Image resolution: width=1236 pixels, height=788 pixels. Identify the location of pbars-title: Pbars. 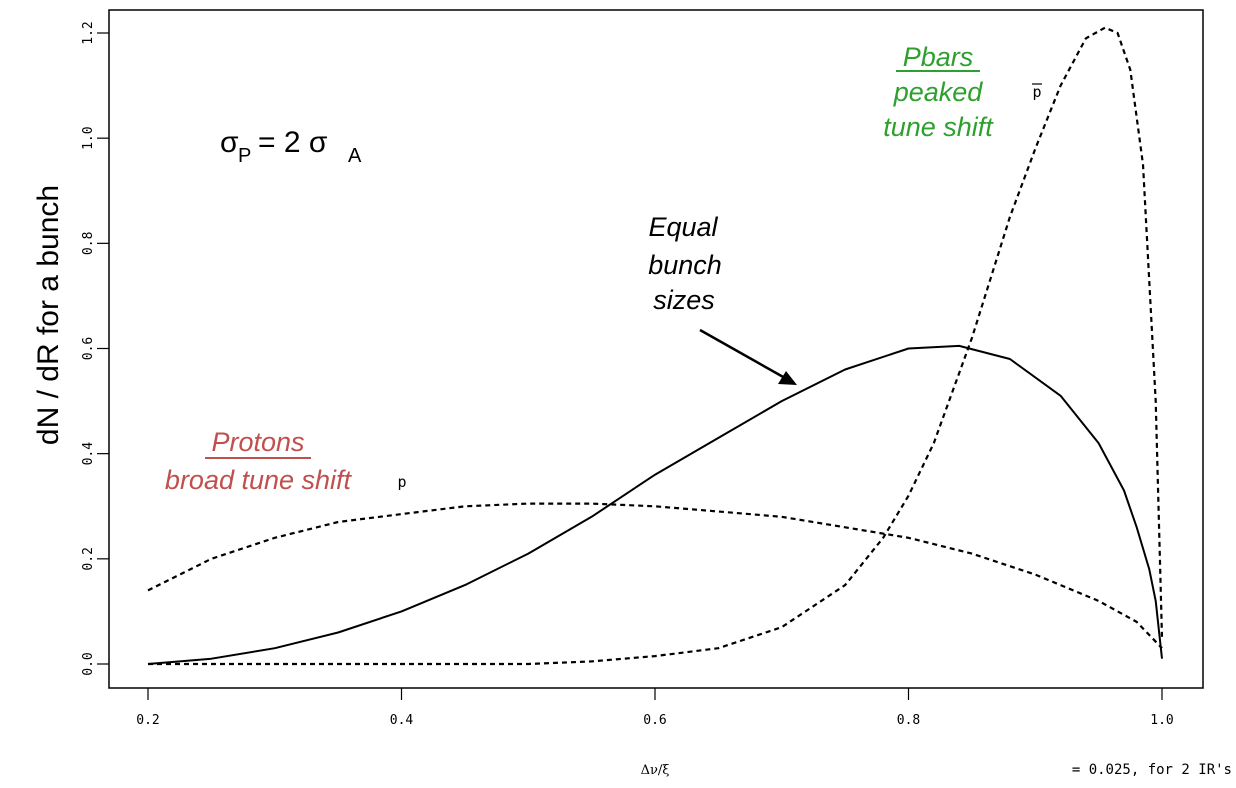
(938, 57).